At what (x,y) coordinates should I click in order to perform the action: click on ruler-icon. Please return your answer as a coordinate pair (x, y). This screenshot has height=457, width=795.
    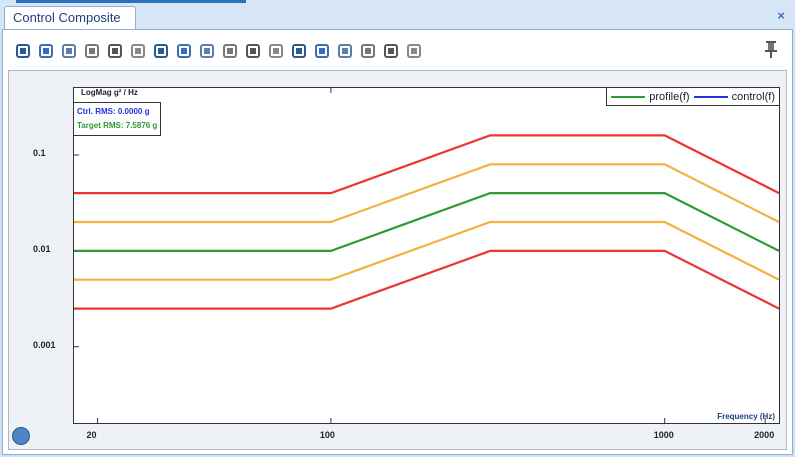
    Looking at the image, I should click on (276, 51).